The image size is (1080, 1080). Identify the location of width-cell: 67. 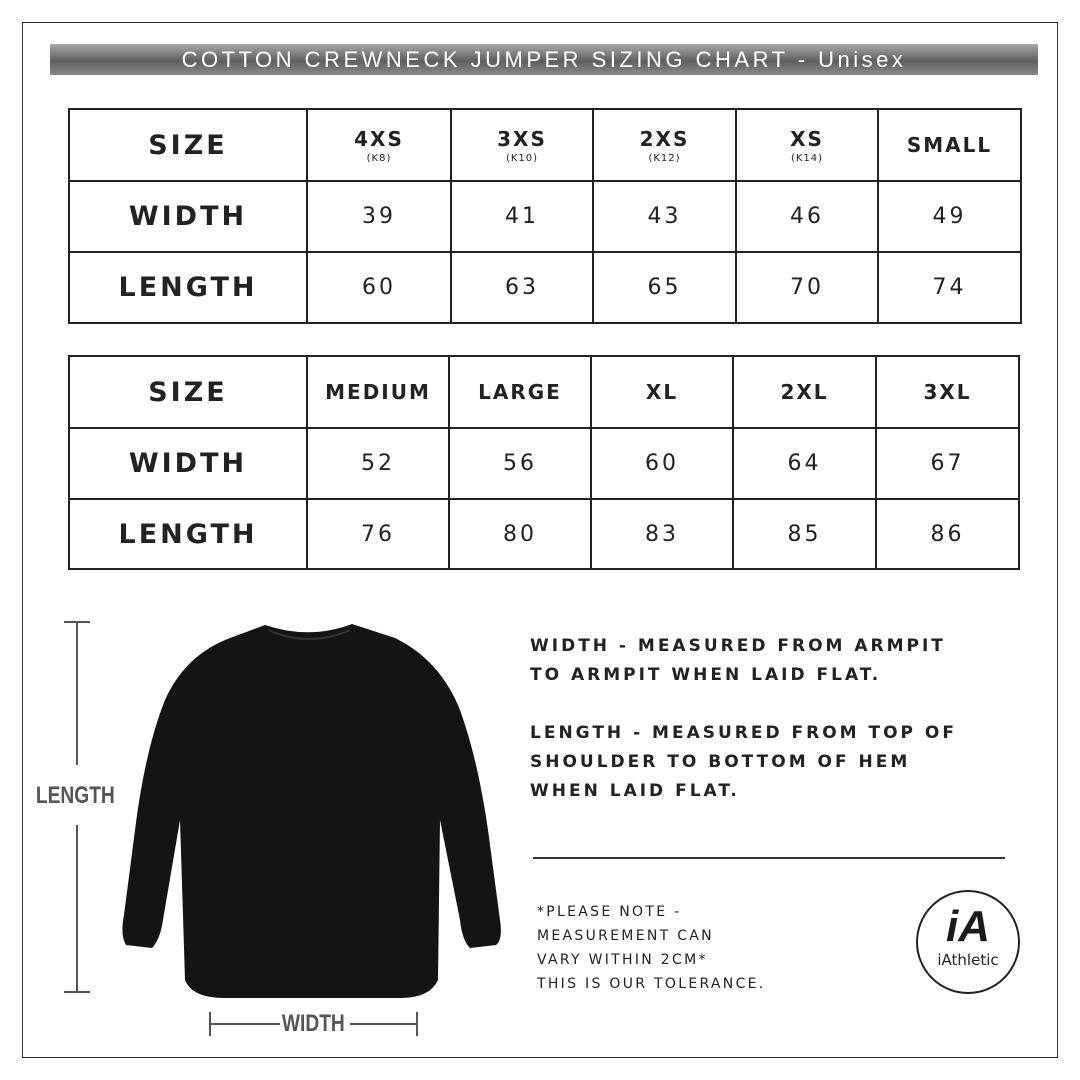
(947, 463).